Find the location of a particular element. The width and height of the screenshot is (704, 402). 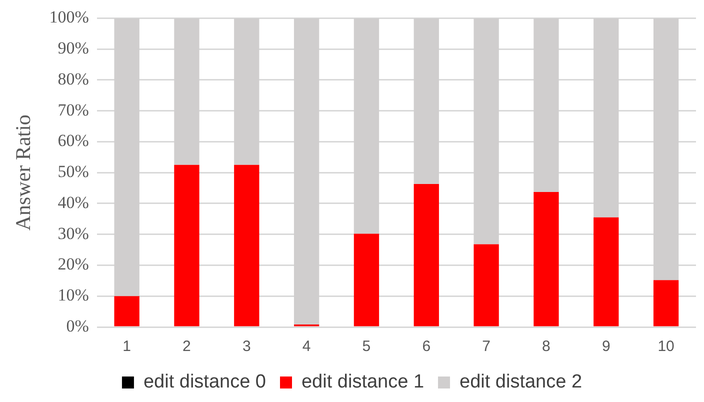

y-tick-label: 90% is located at coordinates (73, 48).